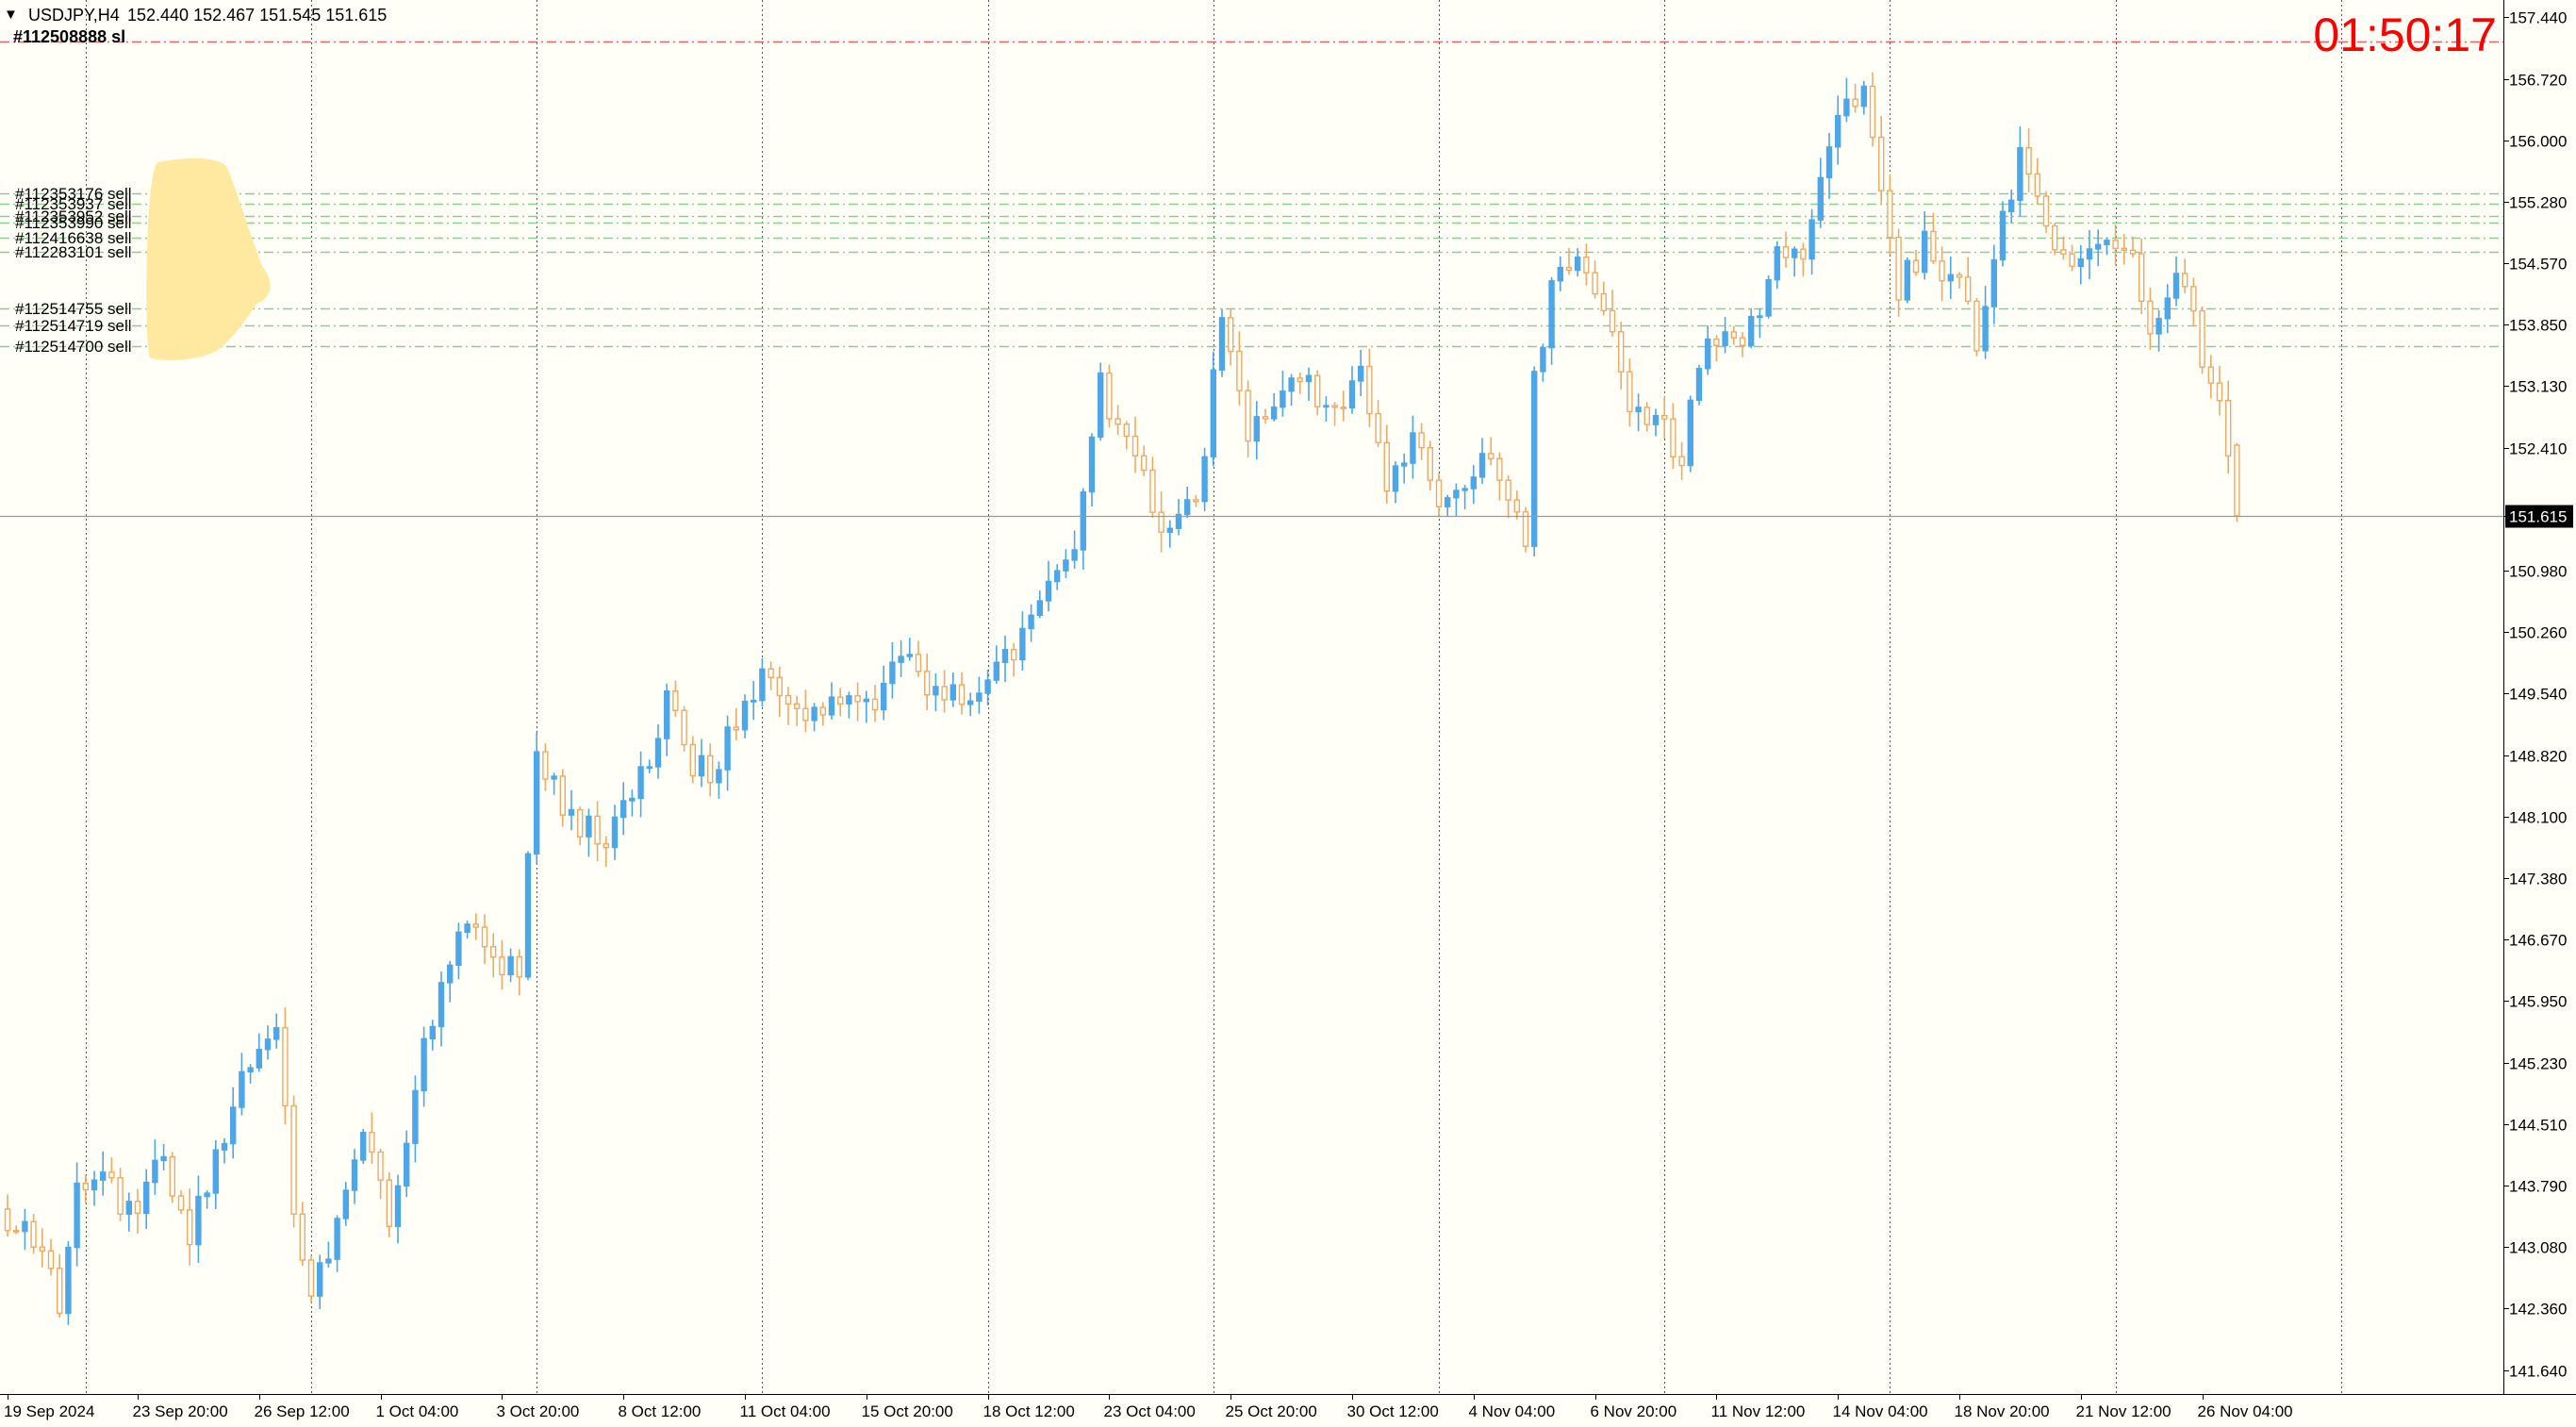 The height and width of the screenshot is (1427, 2576). What do you see at coordinates (69, 36) in the screenshot?
I see `overlapping-order-label: #112508888 sl` at bounding box center [69, 36].